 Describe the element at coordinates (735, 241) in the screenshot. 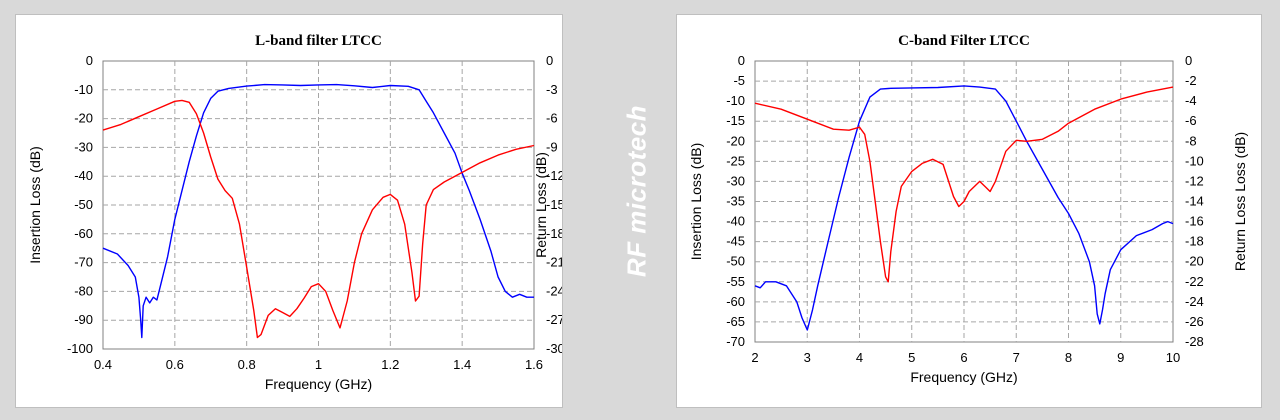

I see `y-left-tick-label: -45` at that location.